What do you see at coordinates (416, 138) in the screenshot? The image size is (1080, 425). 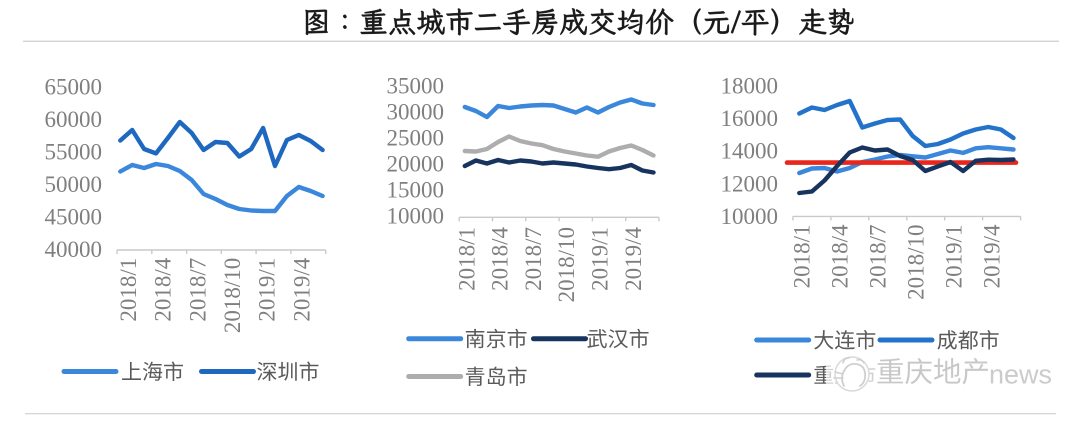 I see `svg-text: 25000` at bounding box center [416, 138].